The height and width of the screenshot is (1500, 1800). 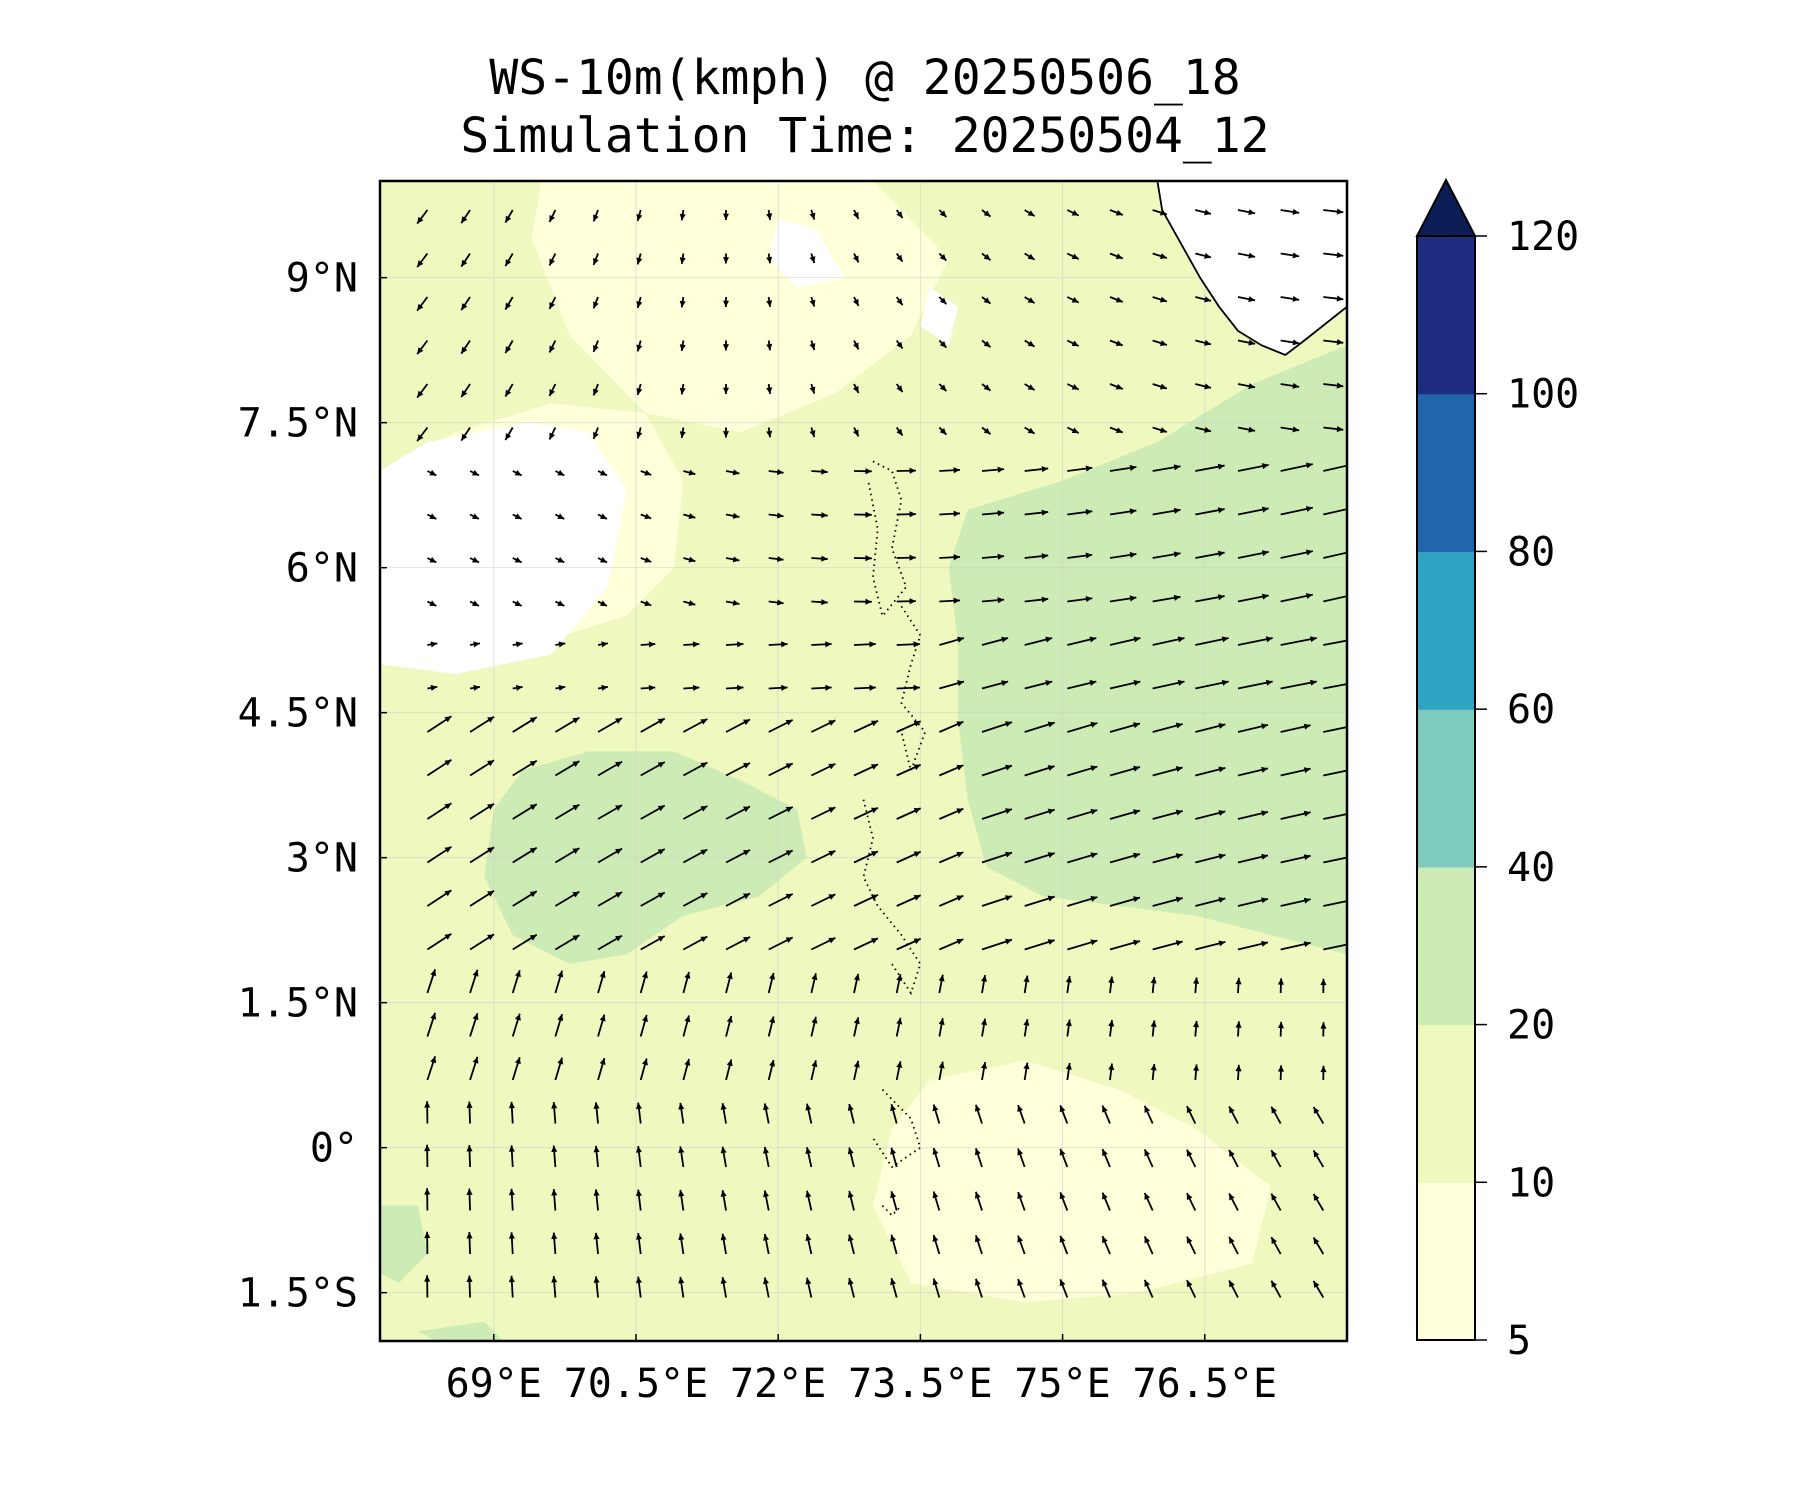 What do you see at coordinates (636, 1384) in the screenshot?
I see `lon-tick-label: 70.5°E` at bounding box center [636, 1384].